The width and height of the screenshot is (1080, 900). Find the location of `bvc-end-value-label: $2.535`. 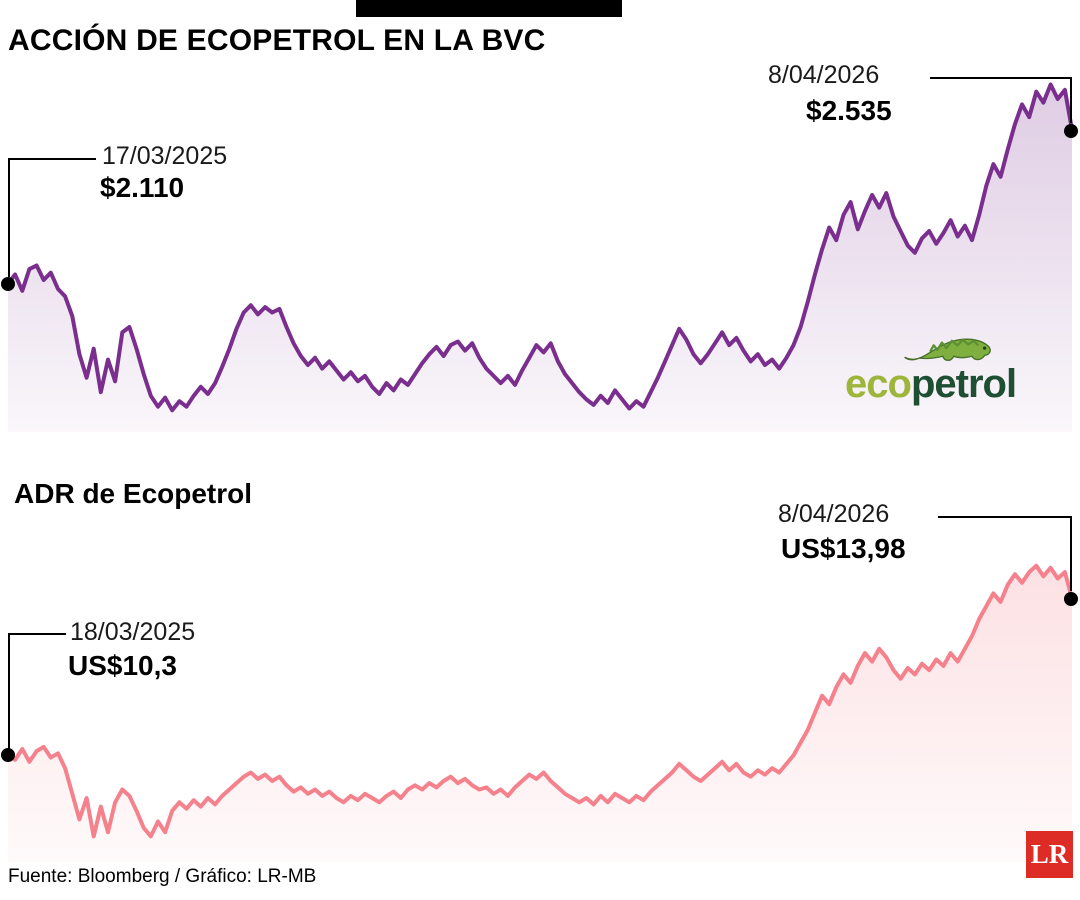

bvc-end-value-label: $2.535 is located at coordinates (849, 110).